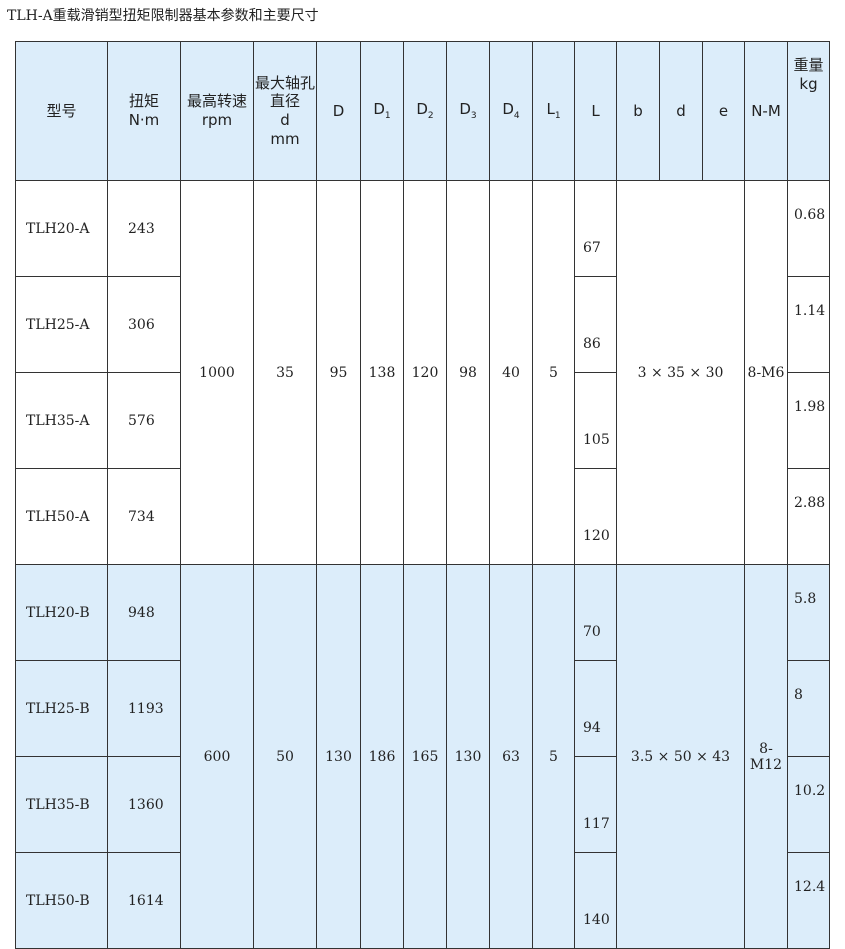 The width and height of the screenshot is (845, 949). Describe the element at coordinates (808, 516) in the screenshot. I see `weight-cell: 2.88` at that location.